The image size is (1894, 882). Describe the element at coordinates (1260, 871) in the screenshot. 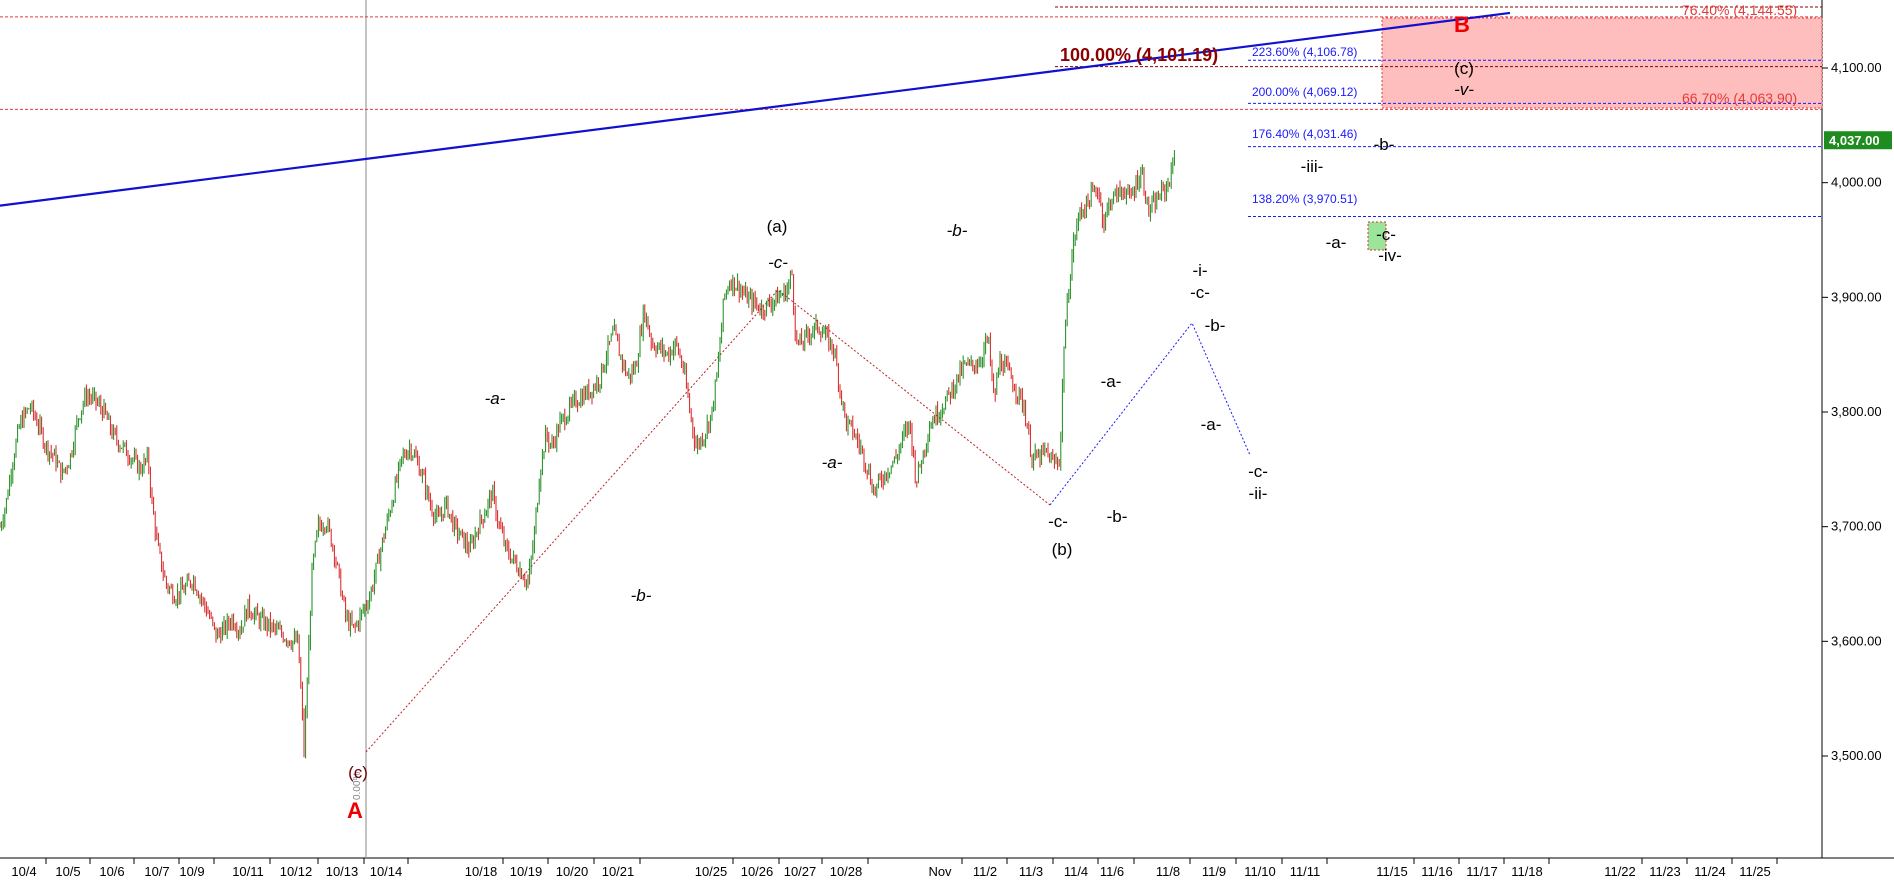

I see `x-tick-label: 11/10` at that location.